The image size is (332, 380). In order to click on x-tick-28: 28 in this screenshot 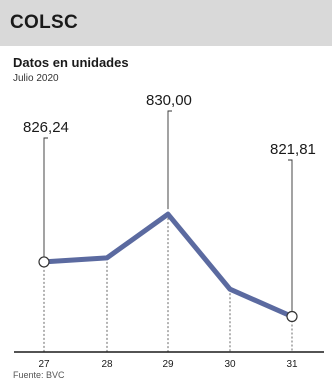, I will do `click(107, 364)`.